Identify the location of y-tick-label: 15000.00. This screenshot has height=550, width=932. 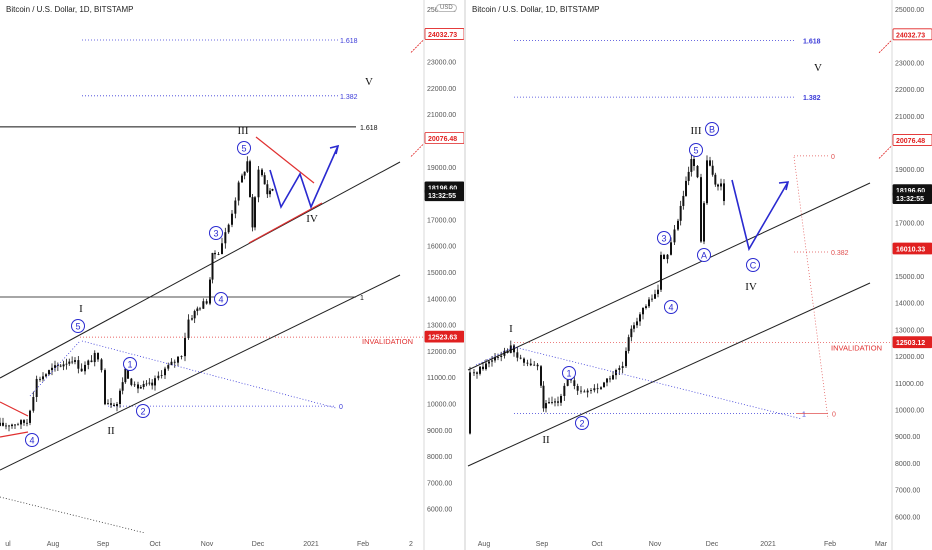
(909, 277).